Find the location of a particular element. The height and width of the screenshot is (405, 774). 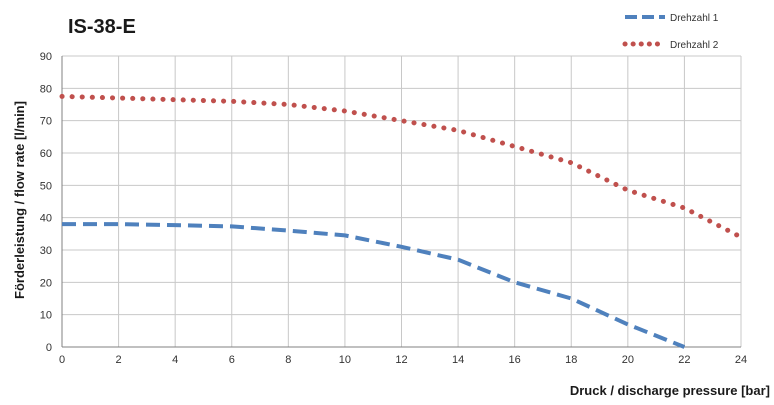

legend: Drehzahl 1 Drehzahl 2 is located at coordinates (670, 32).